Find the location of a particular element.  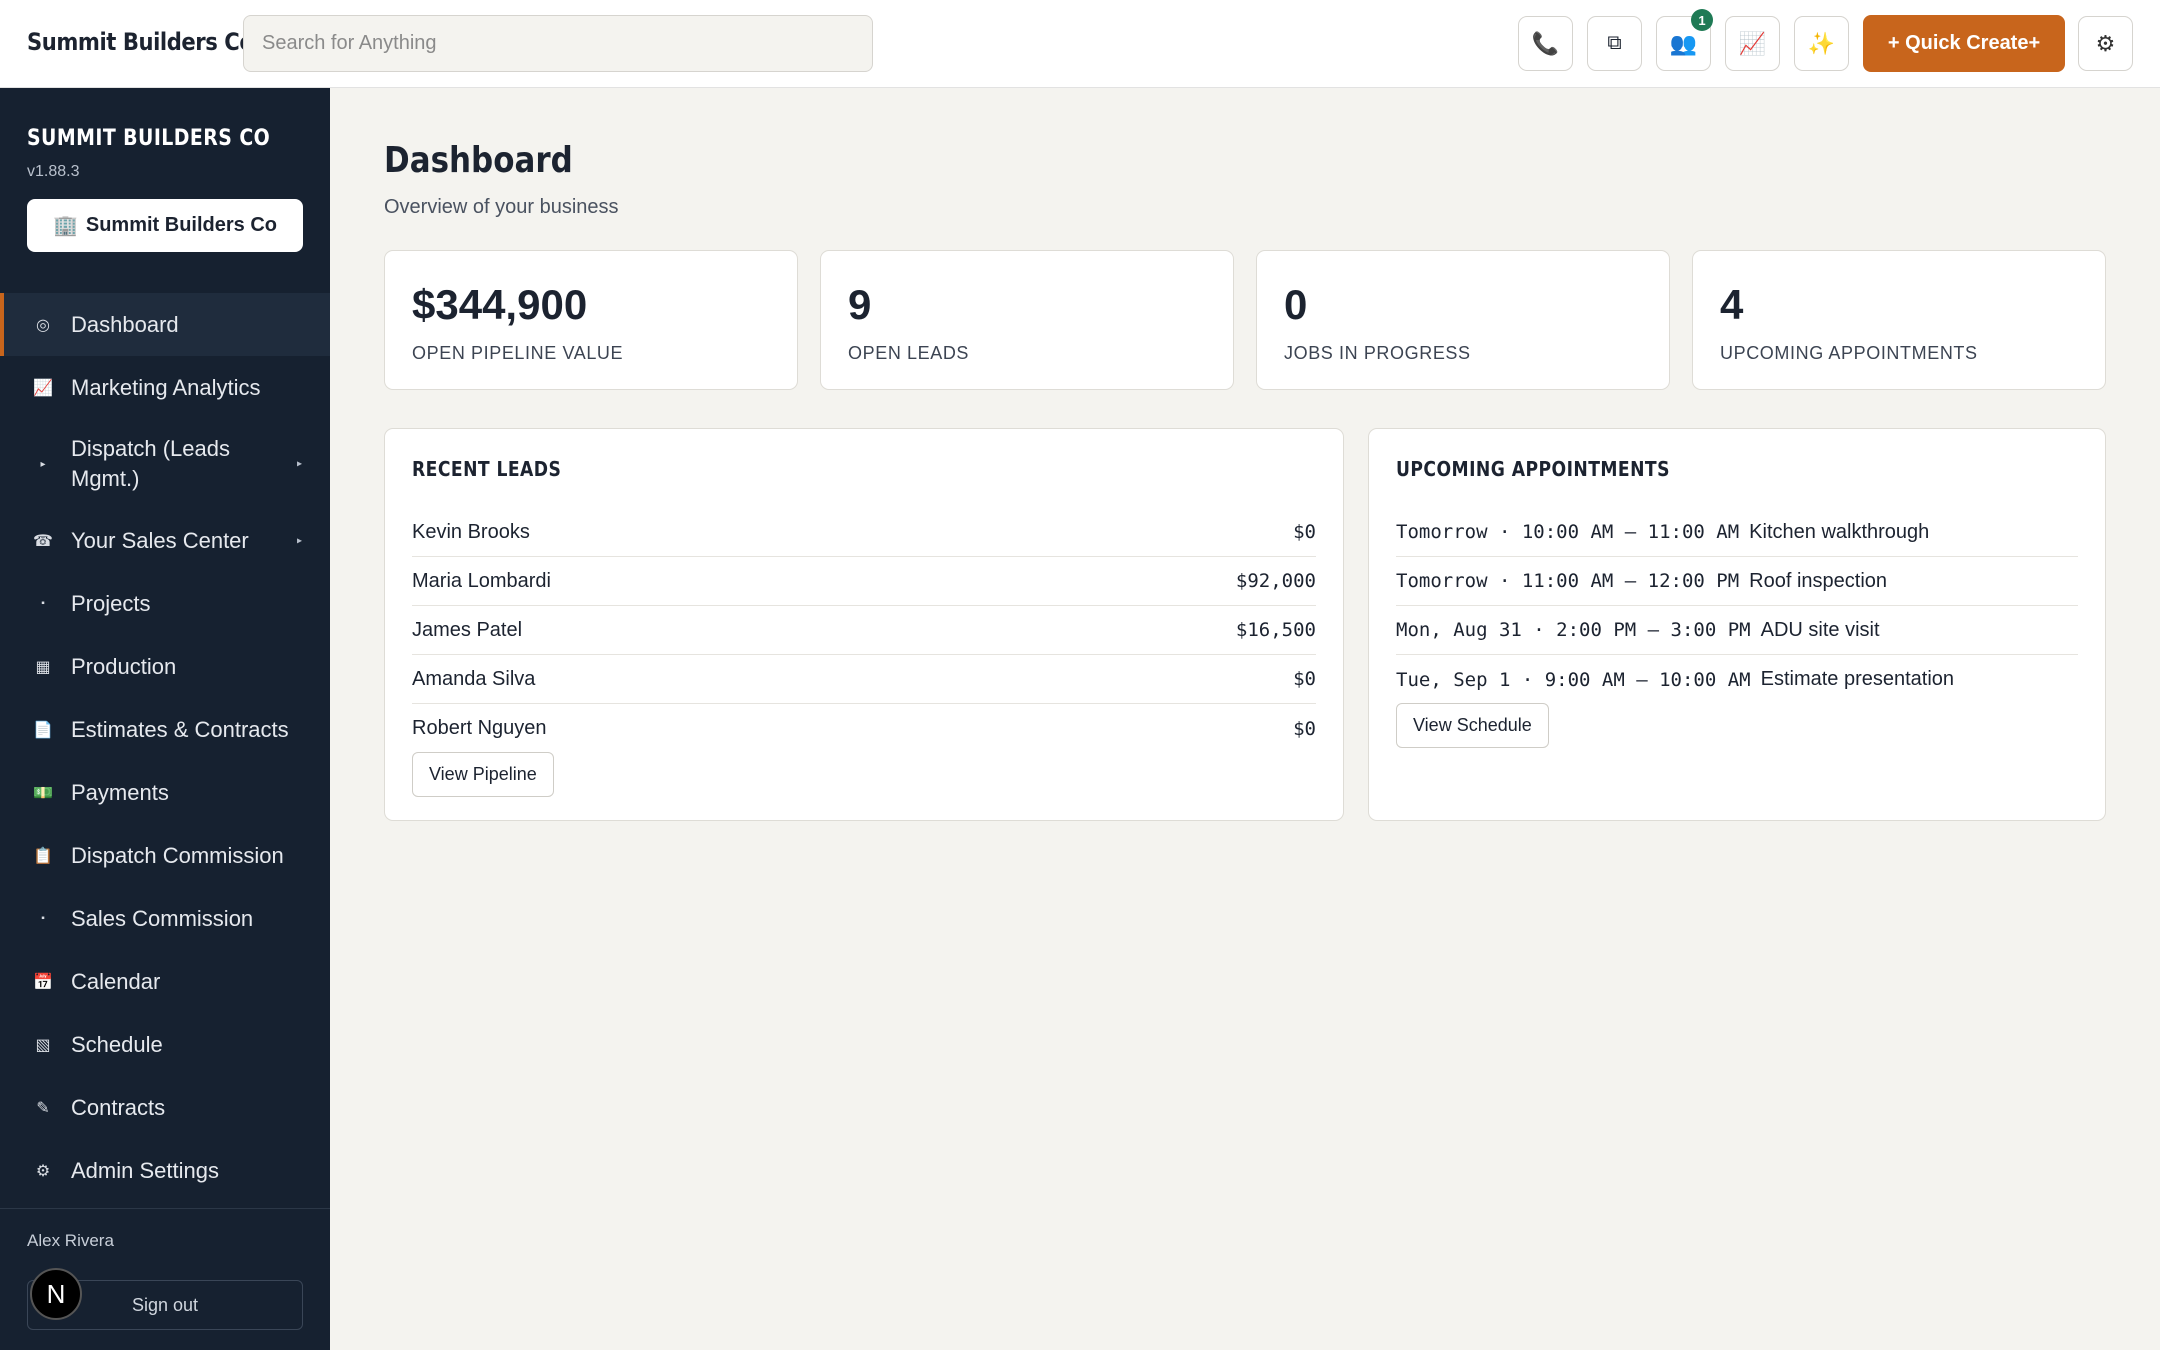

appointment-title: Roof inspection is located at coordinates (1818, 580).